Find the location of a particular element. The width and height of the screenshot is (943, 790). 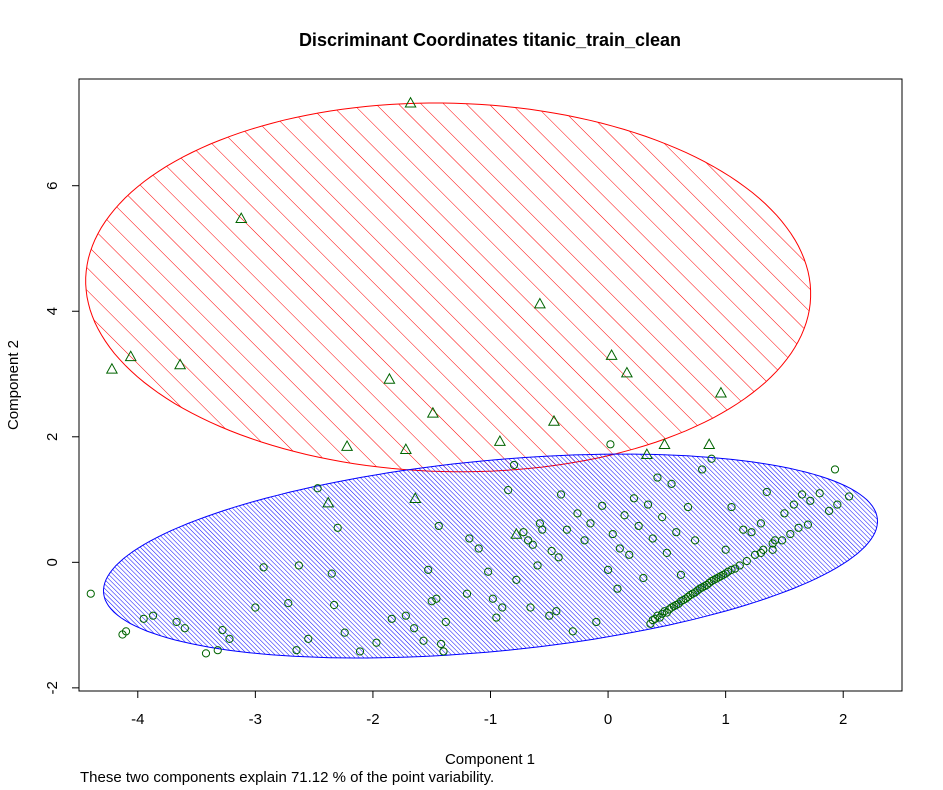

y-axis: -2 0 2 4 6 is located at coordinates (62, 438).